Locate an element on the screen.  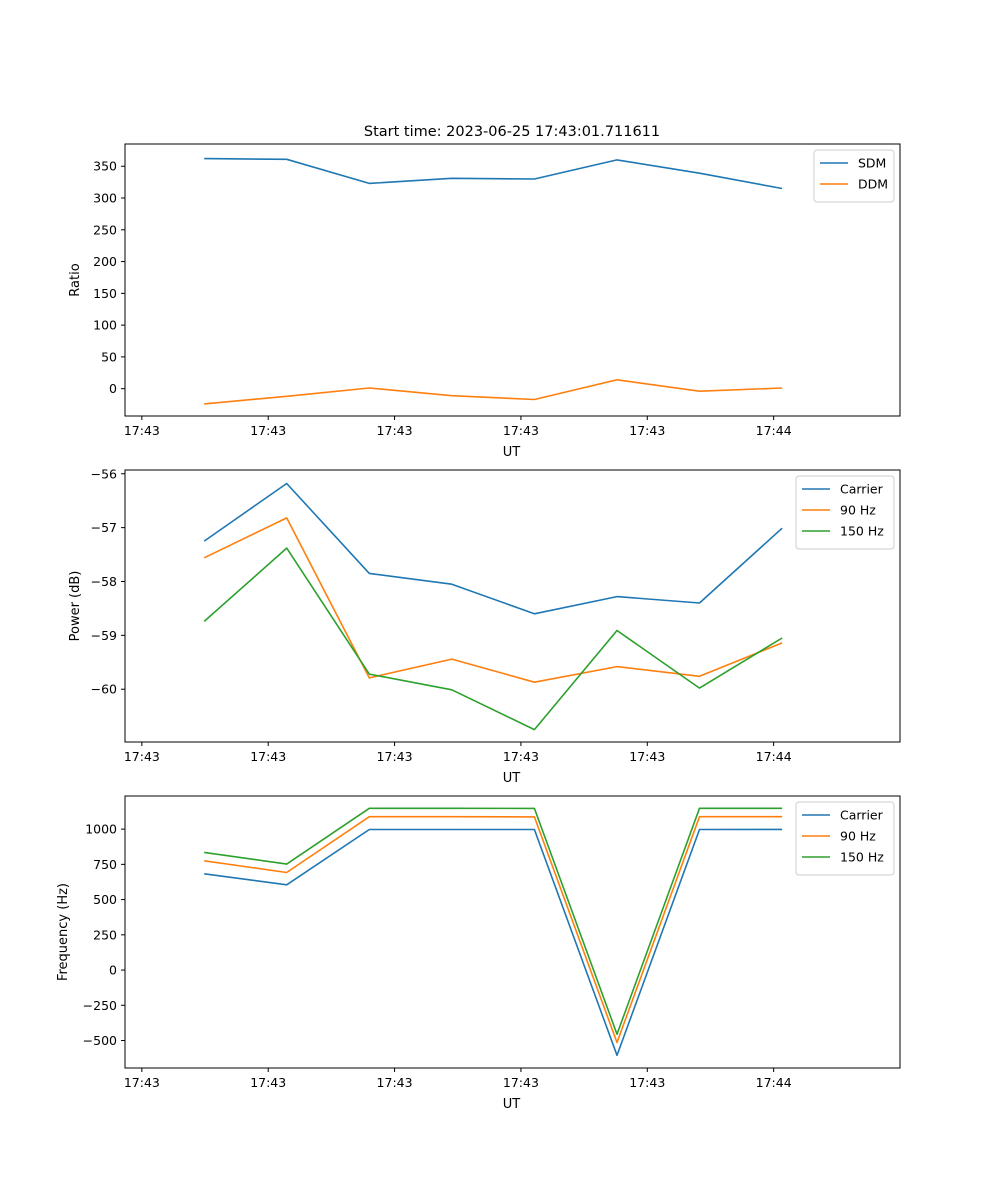
y-tick-label: 350 is located at coordinates (105, 166).